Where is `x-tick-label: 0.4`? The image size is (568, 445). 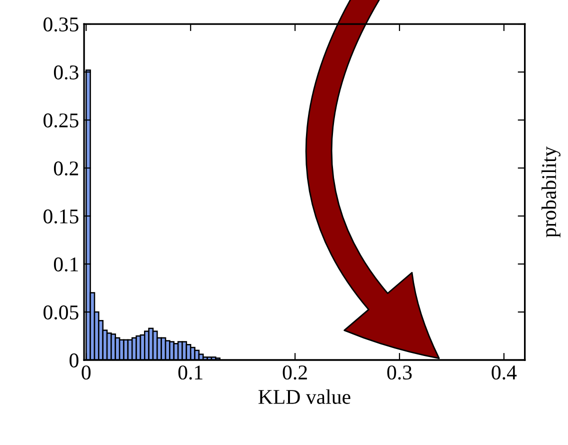
x-tick-label: 0.4 is located at coordinates (504, 372).